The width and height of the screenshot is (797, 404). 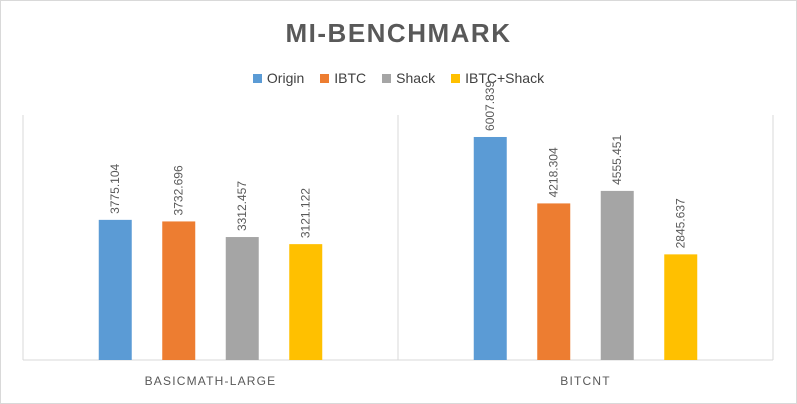 I want to click on data-label: 2845.637, so click(x=681, y=223).